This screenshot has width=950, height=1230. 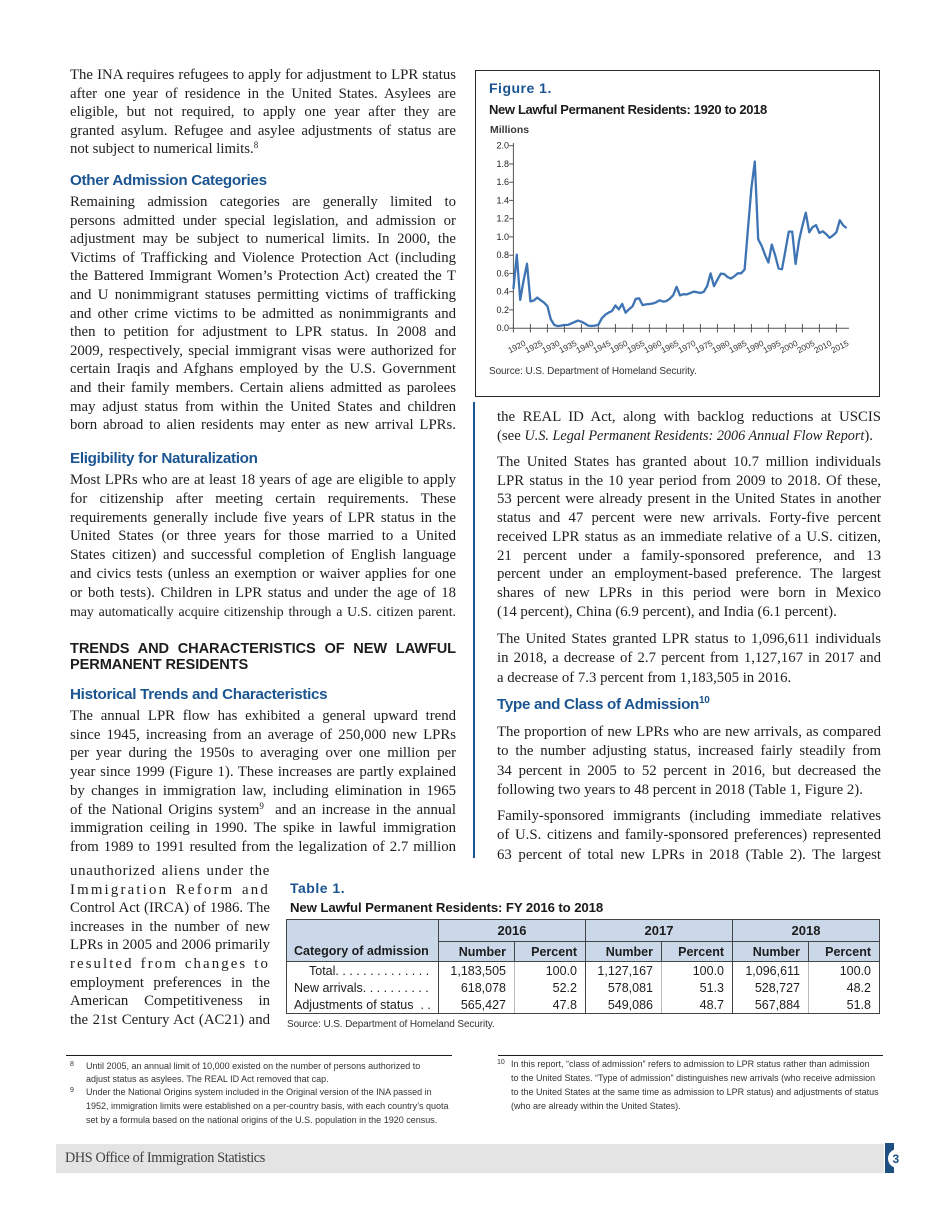 I want to click on svg-text: 1.0, so click(x=502, y=237).